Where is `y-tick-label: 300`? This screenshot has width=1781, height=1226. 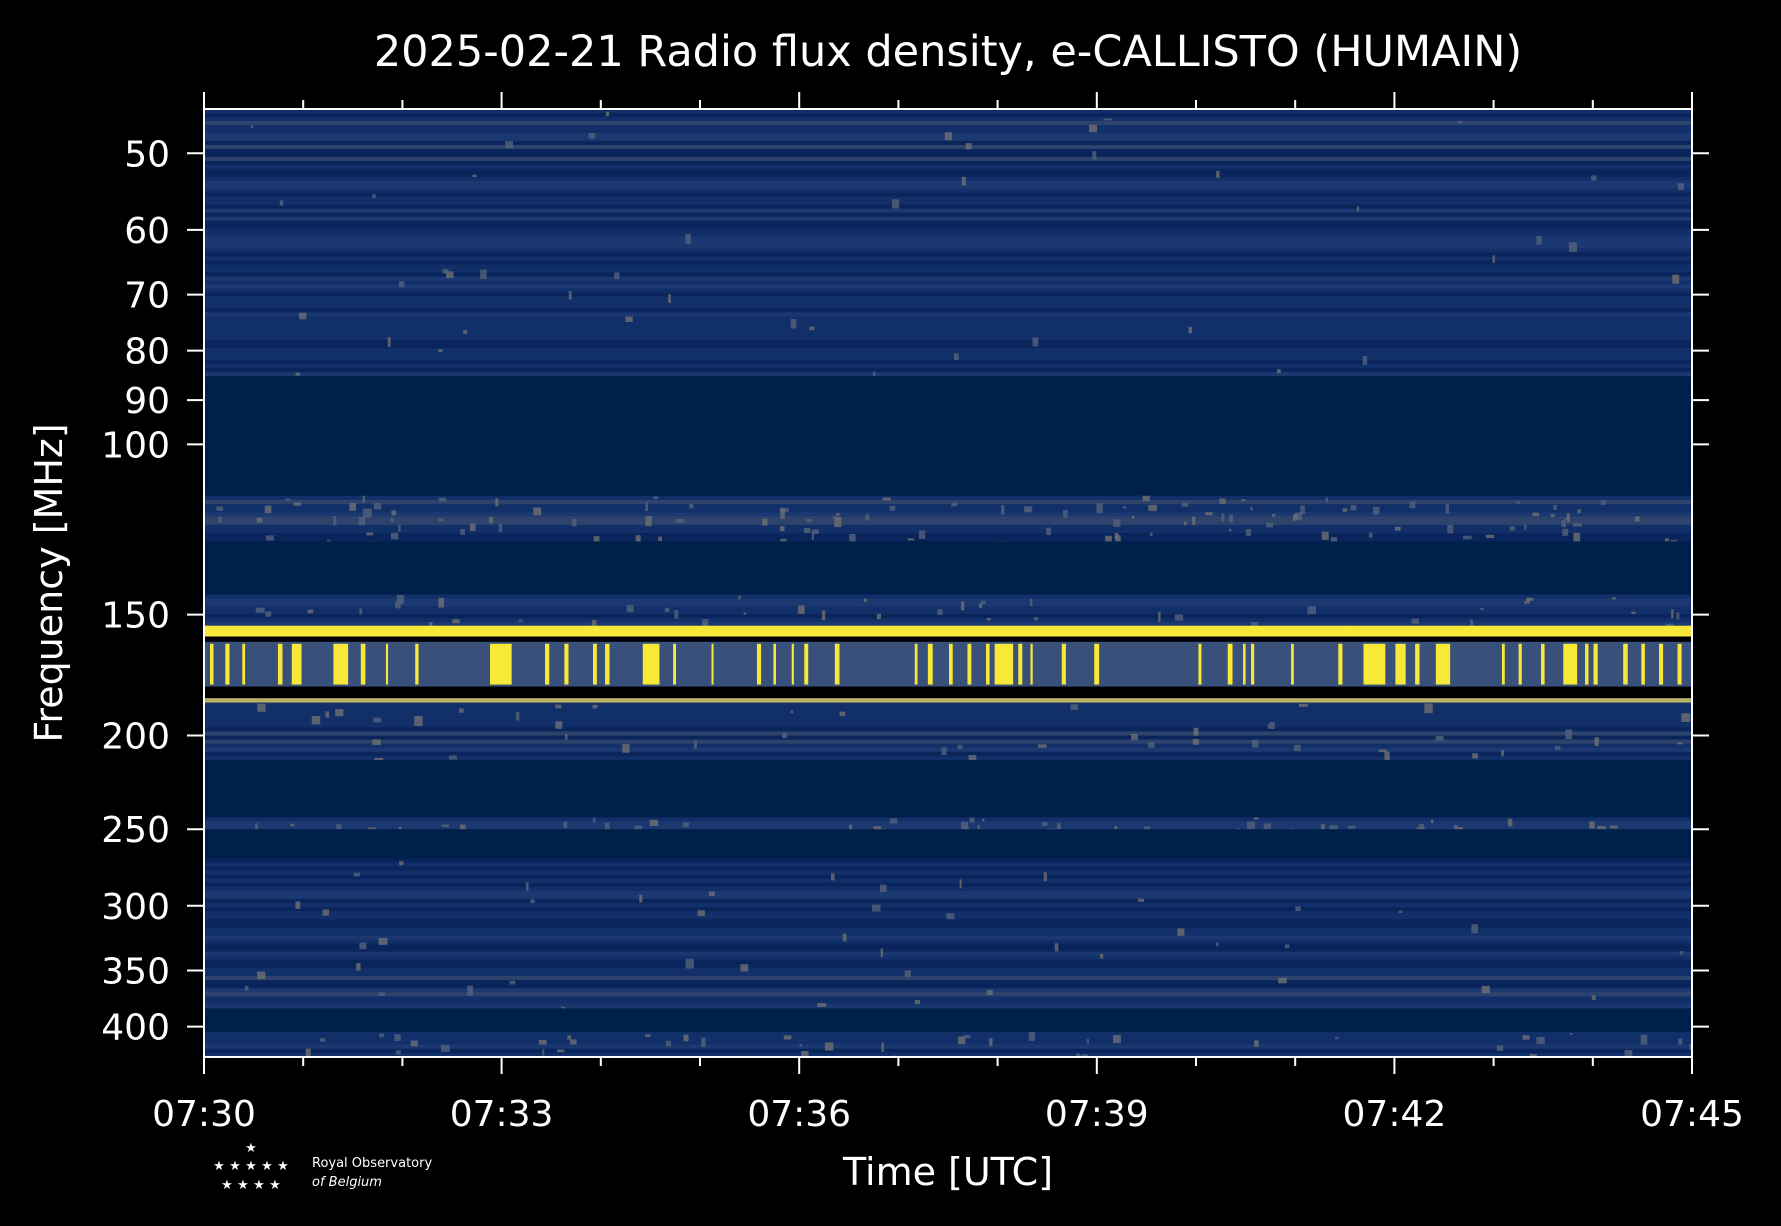
y-tick-label: 300 is located at coordinates (135, 907).